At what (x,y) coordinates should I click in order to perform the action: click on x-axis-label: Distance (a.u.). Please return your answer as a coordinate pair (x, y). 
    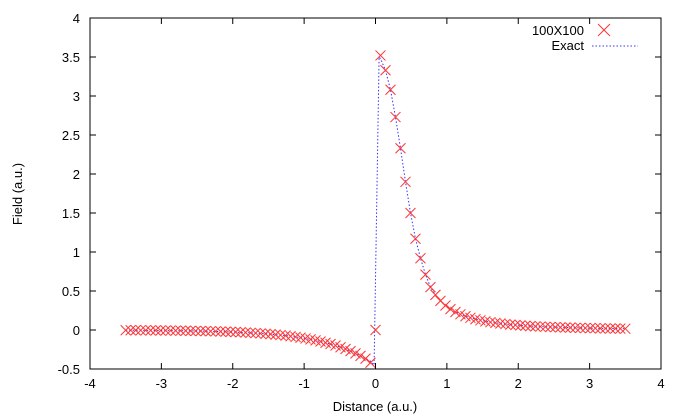
    Looking at the image, I should click on (375, 406).